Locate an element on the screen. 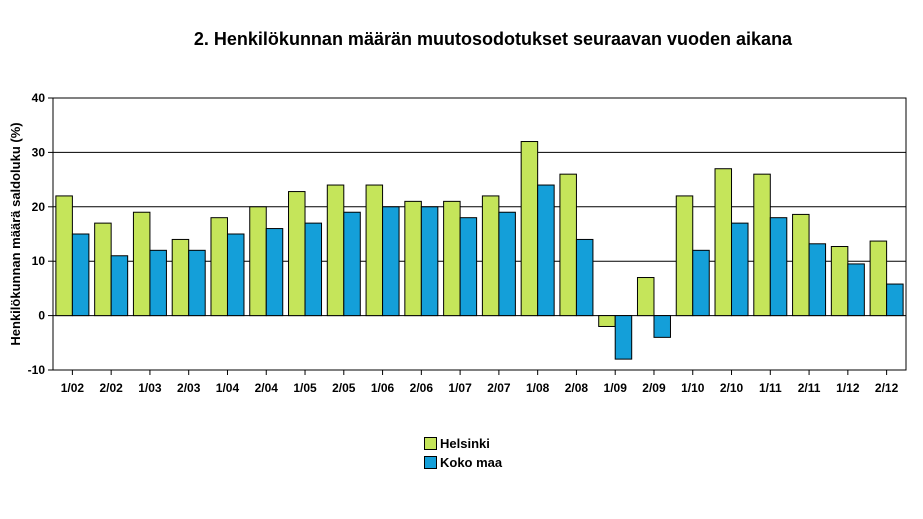  x-tick-label: 1/11 is located at coordinates (770, 388).